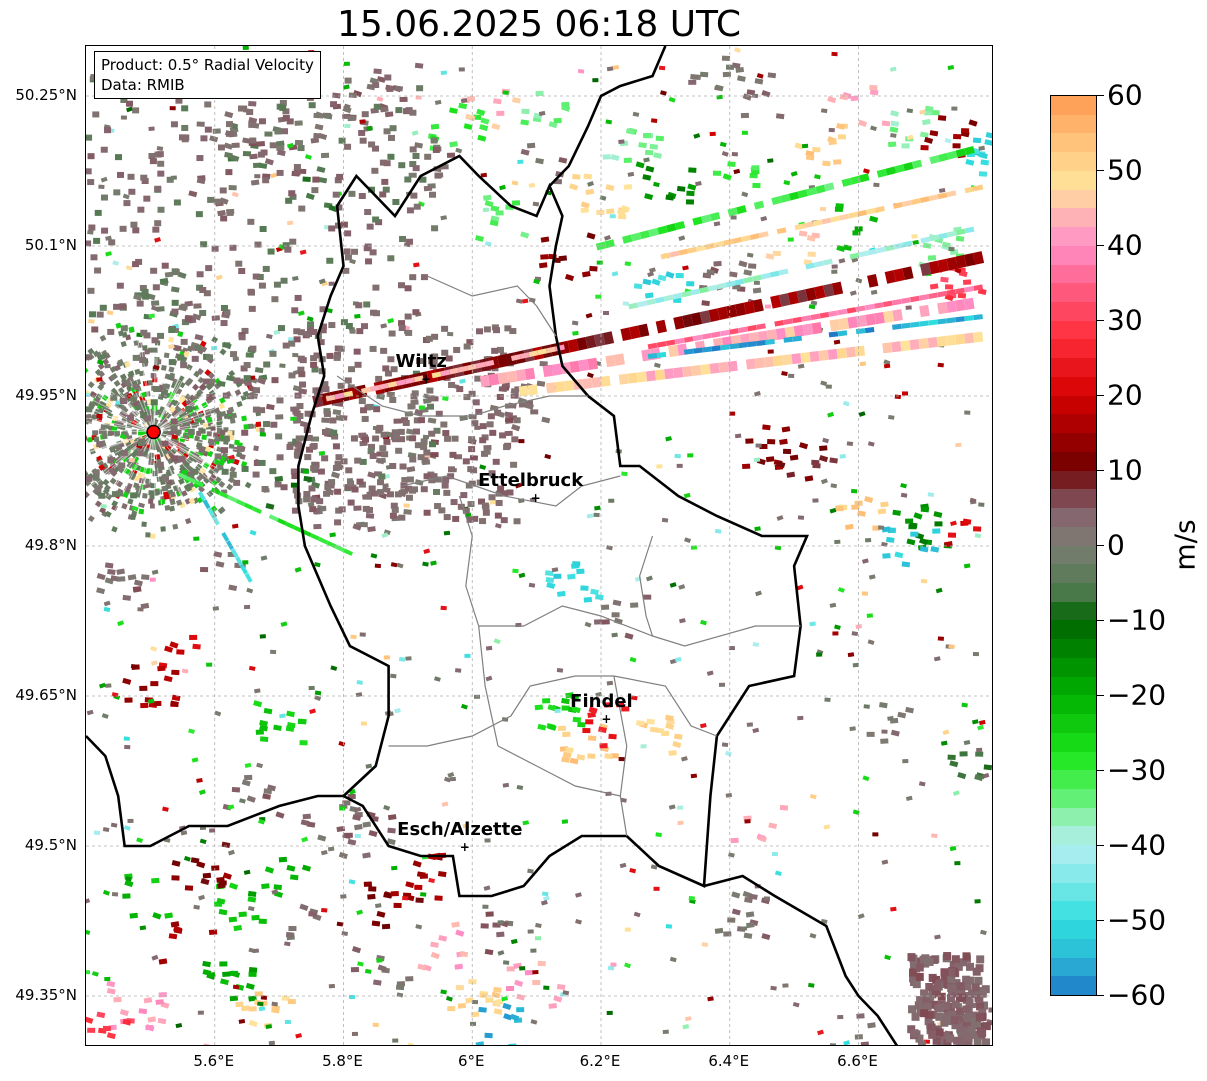 This screenshot has height=1081, width=1207. What do you see at coordinates (1125, 395) in the screenshot?
I see `colorbar-tick-label: 20` at bounding box center [1125, 395].